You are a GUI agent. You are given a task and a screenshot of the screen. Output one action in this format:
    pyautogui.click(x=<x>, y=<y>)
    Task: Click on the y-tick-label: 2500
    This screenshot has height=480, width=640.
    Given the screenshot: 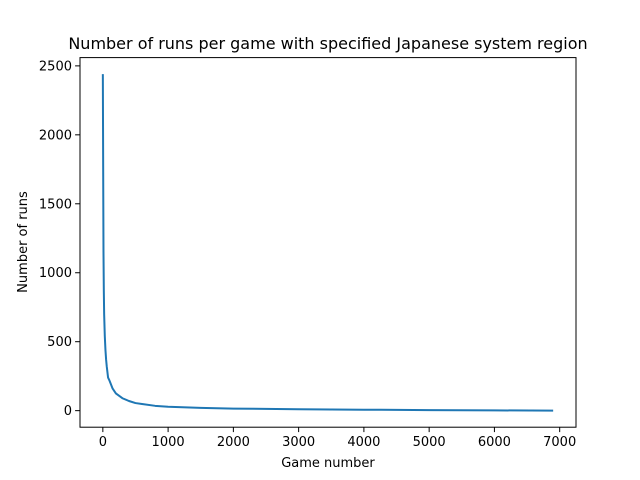 What is the action you would take?
    pyautogui.click(x=55, y=66)
    